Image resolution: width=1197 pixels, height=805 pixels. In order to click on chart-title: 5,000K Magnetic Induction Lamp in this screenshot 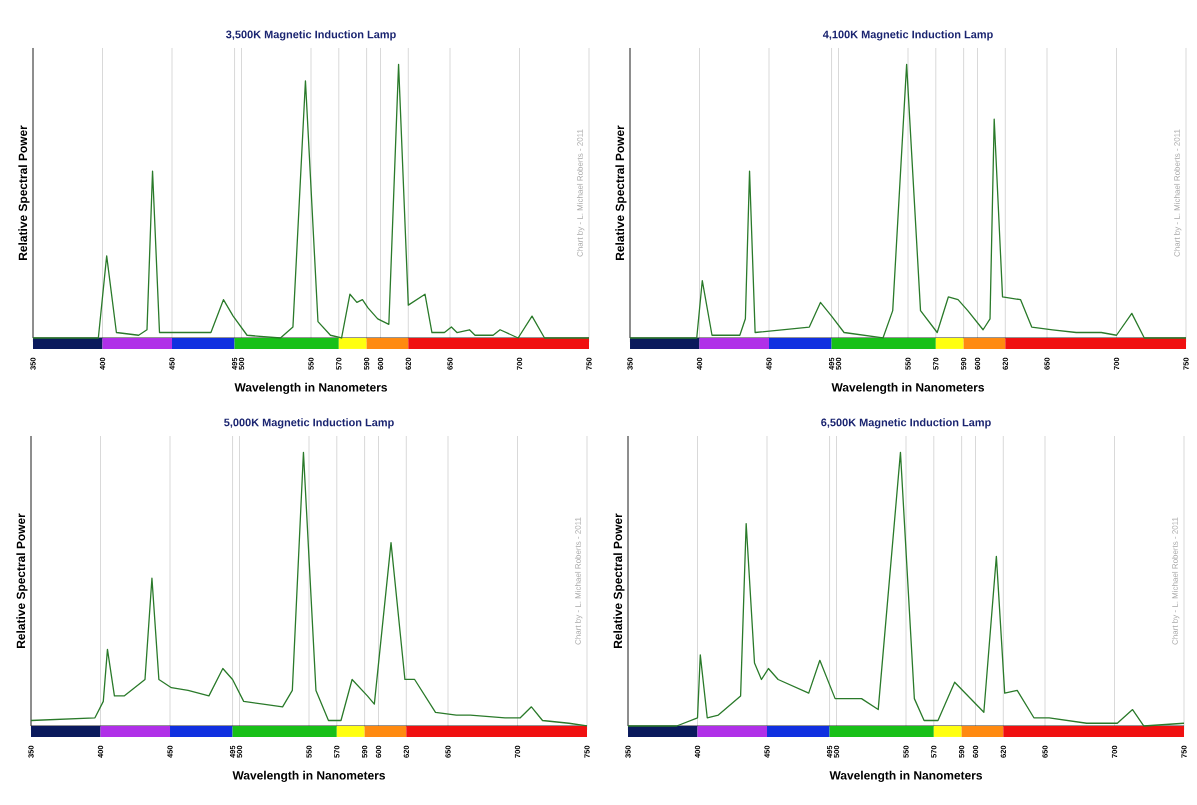, I will do `click(309, 423)`.